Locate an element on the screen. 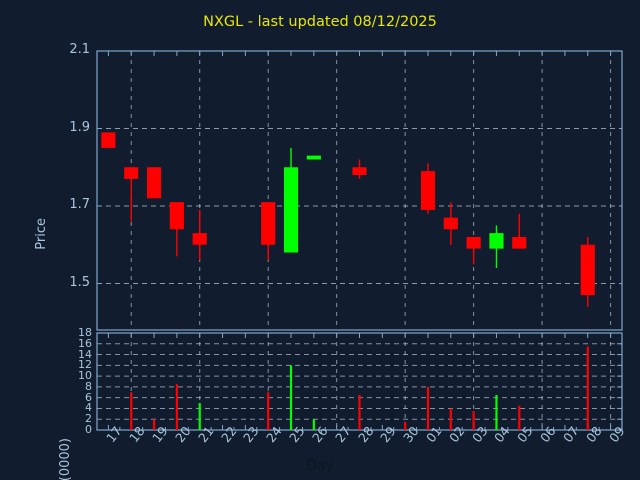 The image size is (640, 480). volume-tick-label: 14 is located at coordinates (85, 354).